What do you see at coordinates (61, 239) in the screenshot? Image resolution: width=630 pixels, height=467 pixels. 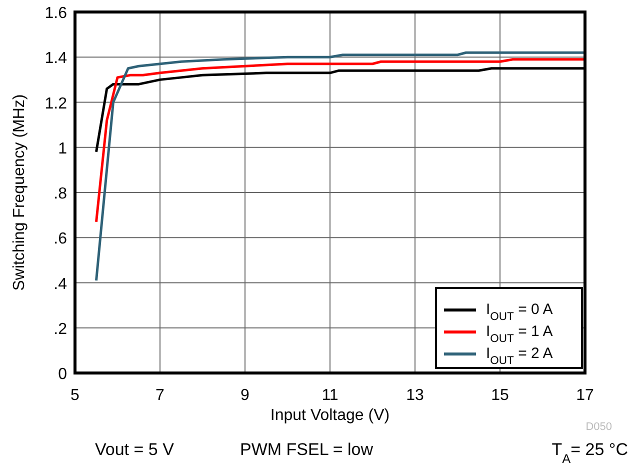 I see `y-tick-label: .6` at bounding box center [61, 239].